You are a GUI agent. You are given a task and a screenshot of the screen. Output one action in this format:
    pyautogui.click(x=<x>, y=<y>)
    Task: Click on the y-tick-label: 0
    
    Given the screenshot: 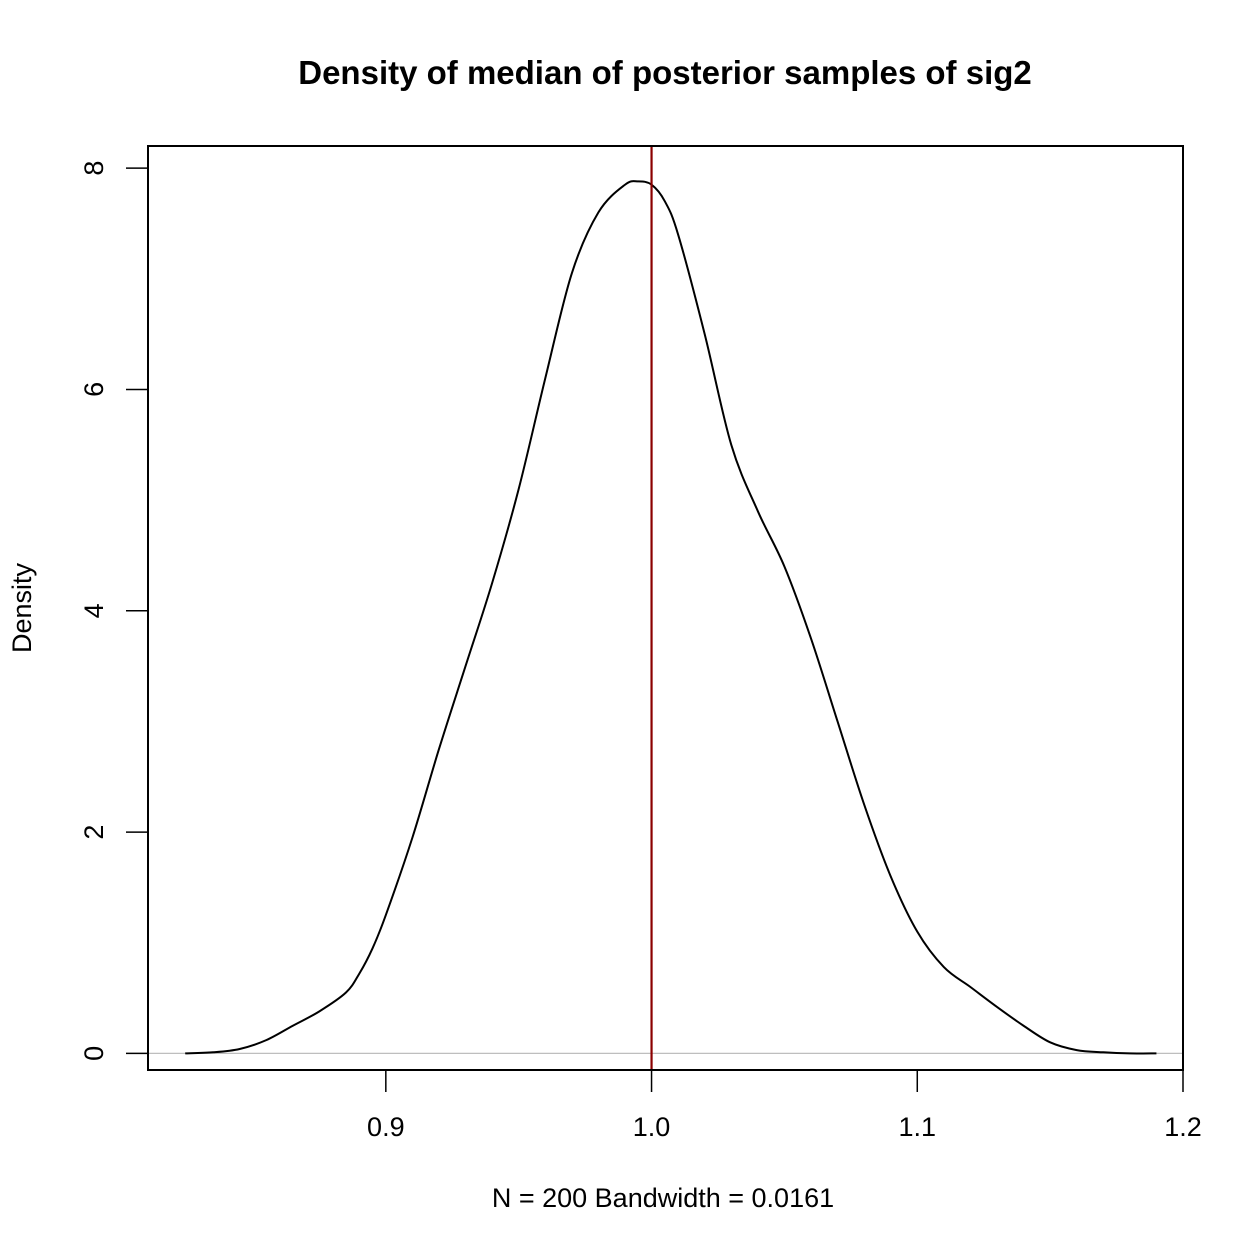 What is the action you would take?
    pyautogui.click(x=94, y=1053)
    